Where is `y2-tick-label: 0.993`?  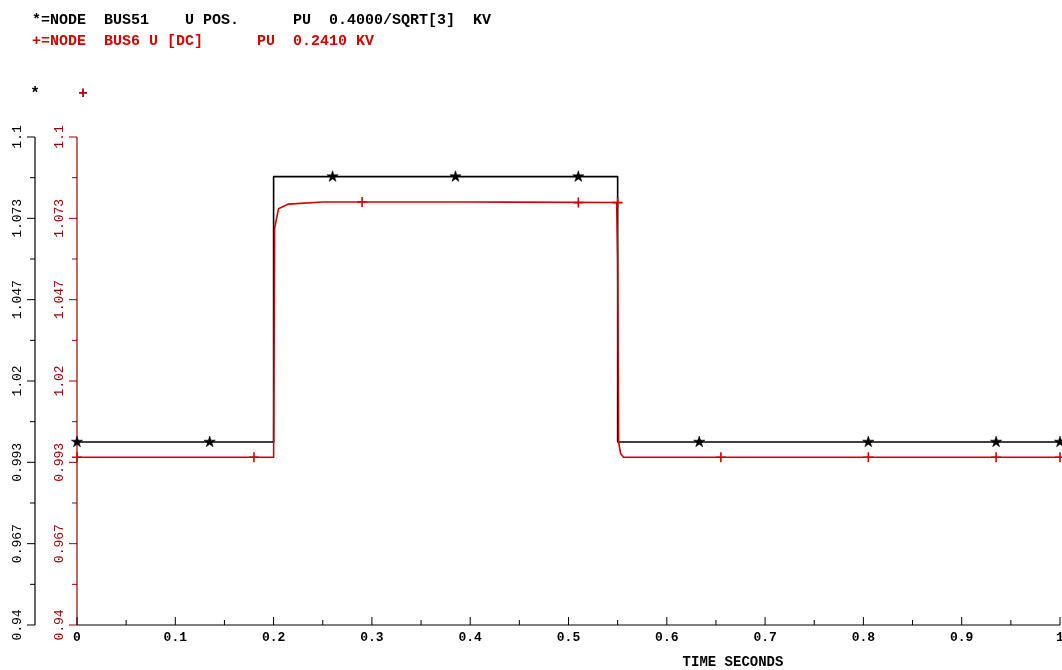
y2-tick-label: 0.993 is located at coordinates (59, 462).